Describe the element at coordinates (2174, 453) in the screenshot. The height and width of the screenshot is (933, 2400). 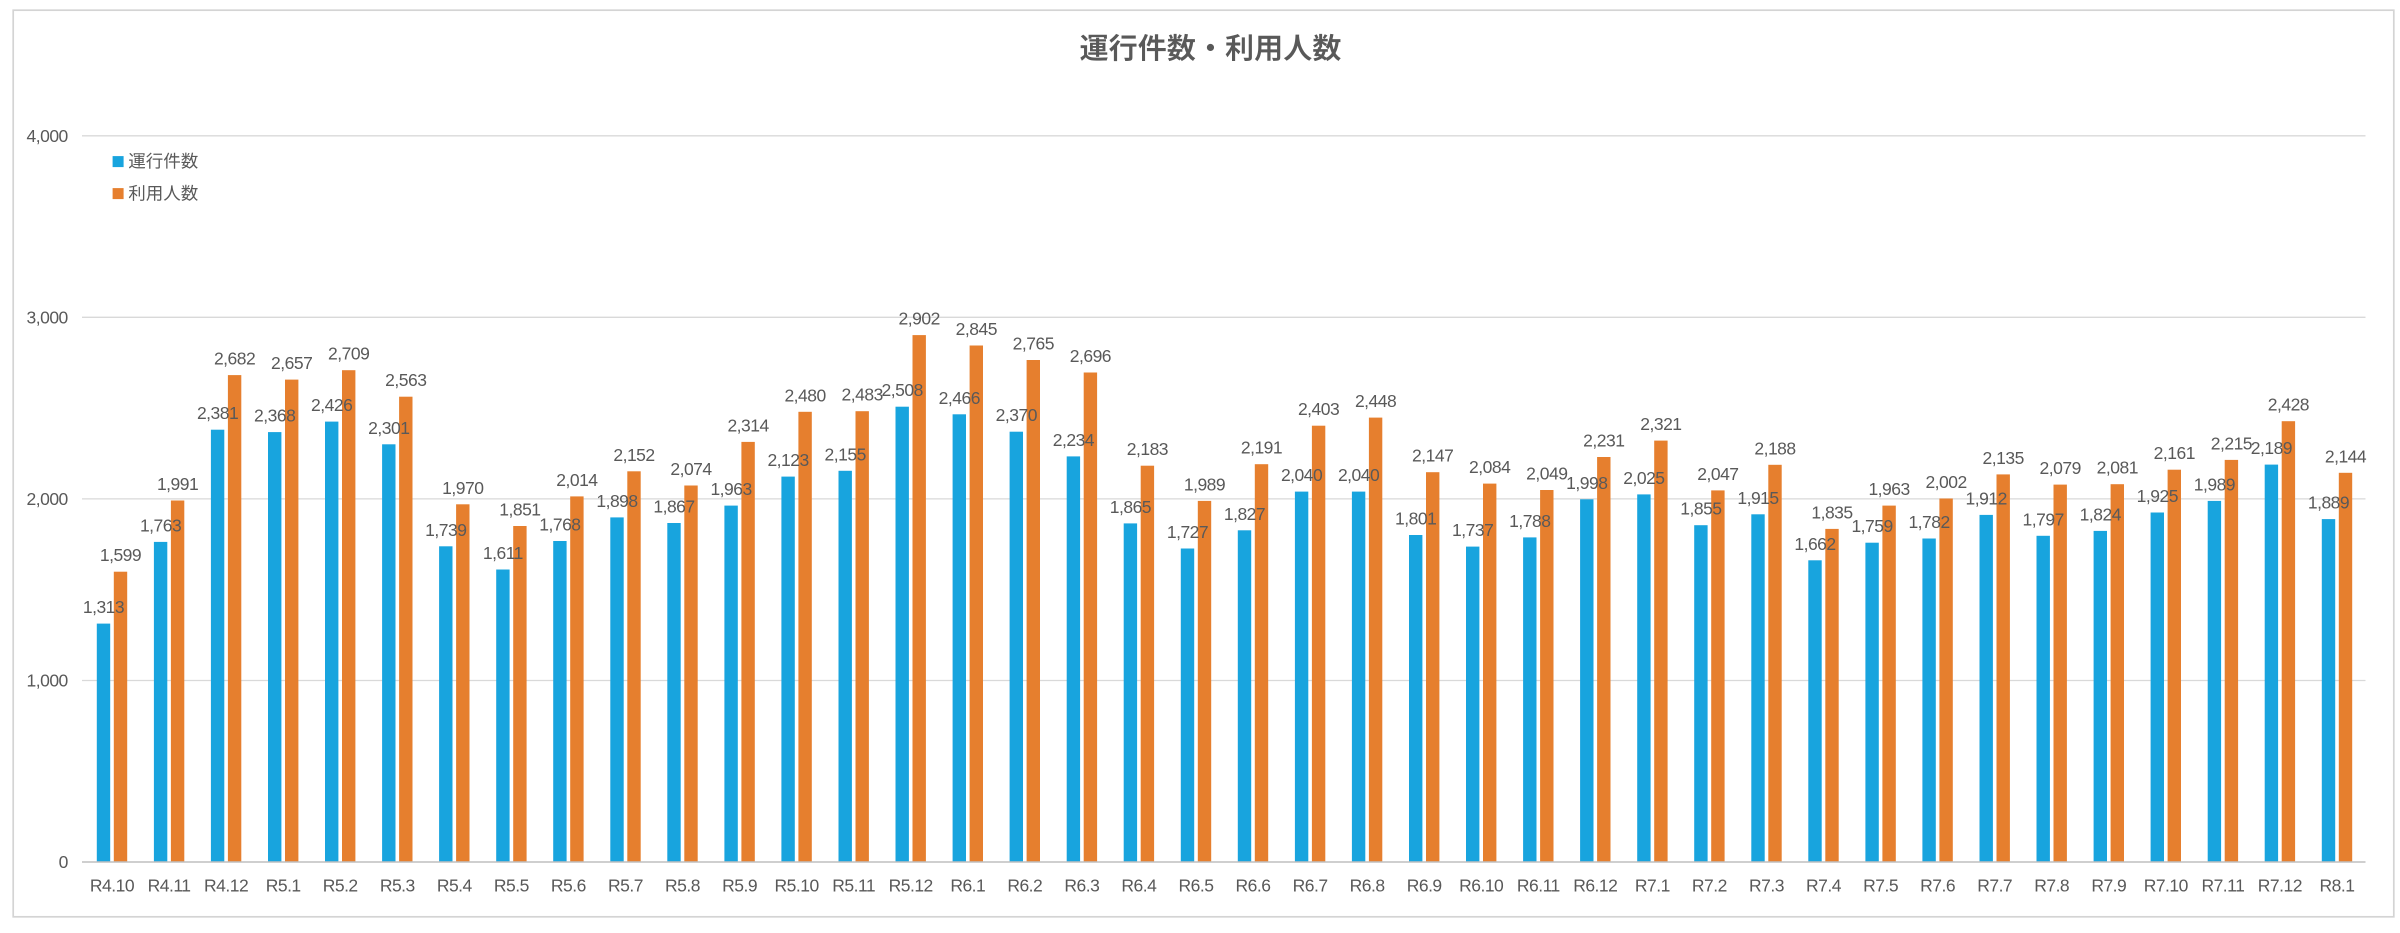
I see `svg-text: 2,161` at that location.